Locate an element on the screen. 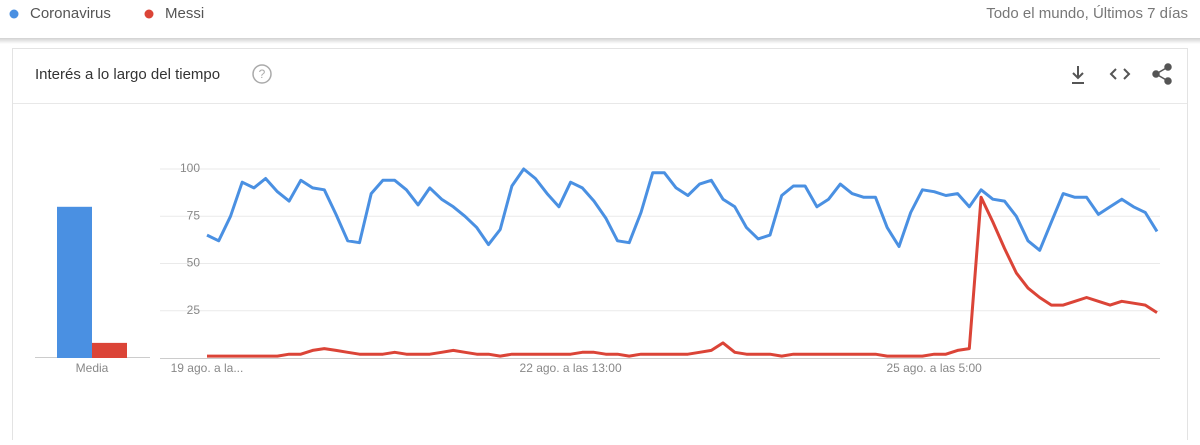  panel-title: Interés a lo largo del tiempo is located at coordinates (127, 74).